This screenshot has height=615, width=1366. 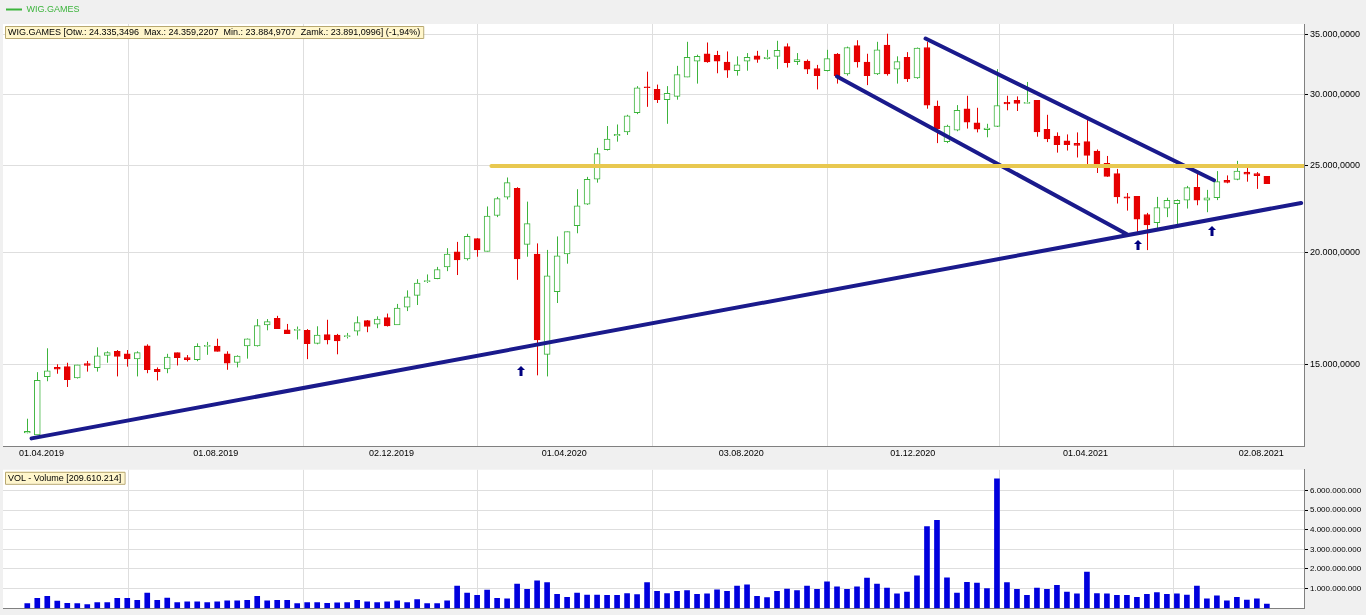 What do you see at coordinates (214, 31) in the screenshot?
I see `annotation: WIG.GAMES [Otw.: 24.335,3496 Max.: 24.359,2207 Min.: 23.884,9707 Zamk.: 23.891,0996] (-1,94%)` at bounding box center [214, 31].